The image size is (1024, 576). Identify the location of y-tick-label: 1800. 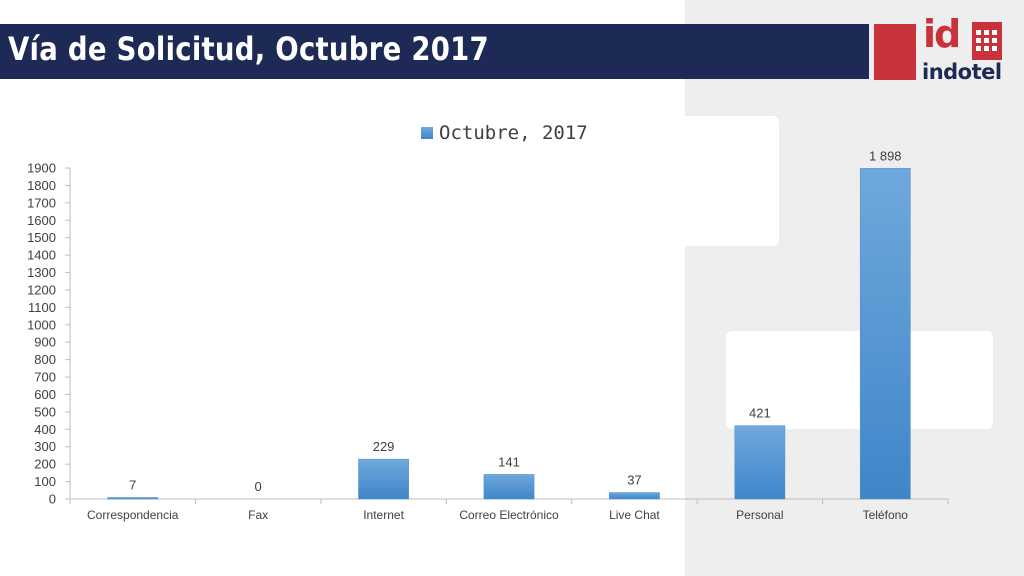
(41, 185).